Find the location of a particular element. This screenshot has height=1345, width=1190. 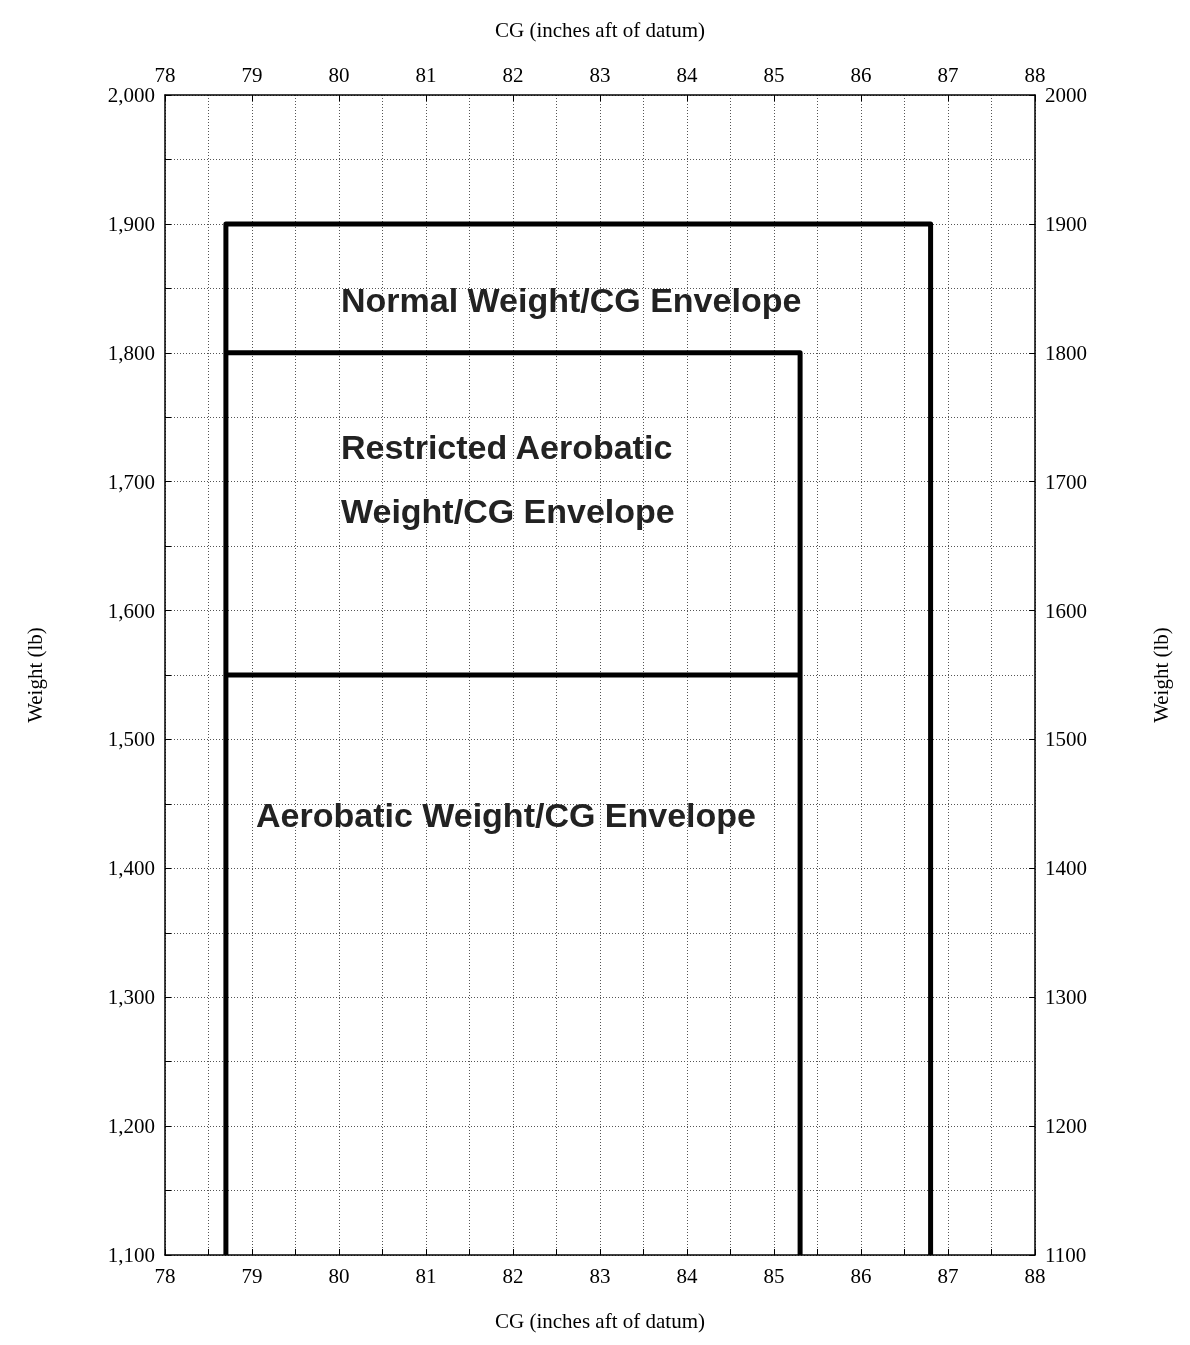

x-tick-label: 88 is located at coordinates (1035, 1275).